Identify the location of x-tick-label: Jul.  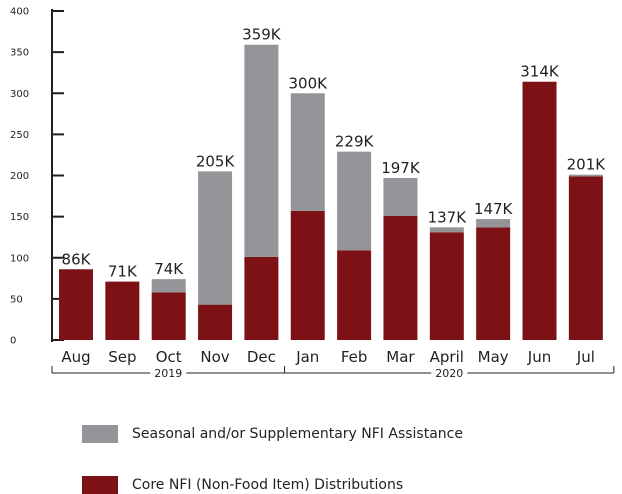
(585, 357).